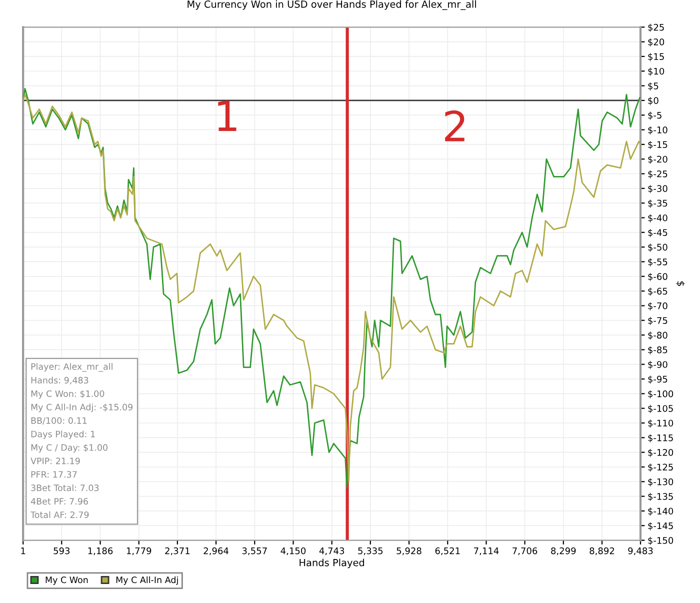 The width and height of the screenshot is (700, 603). What do you see at coordinates (653, 86) in the screenshot?
I see `y-tick-label: $5` at bounding box center [653, 86].